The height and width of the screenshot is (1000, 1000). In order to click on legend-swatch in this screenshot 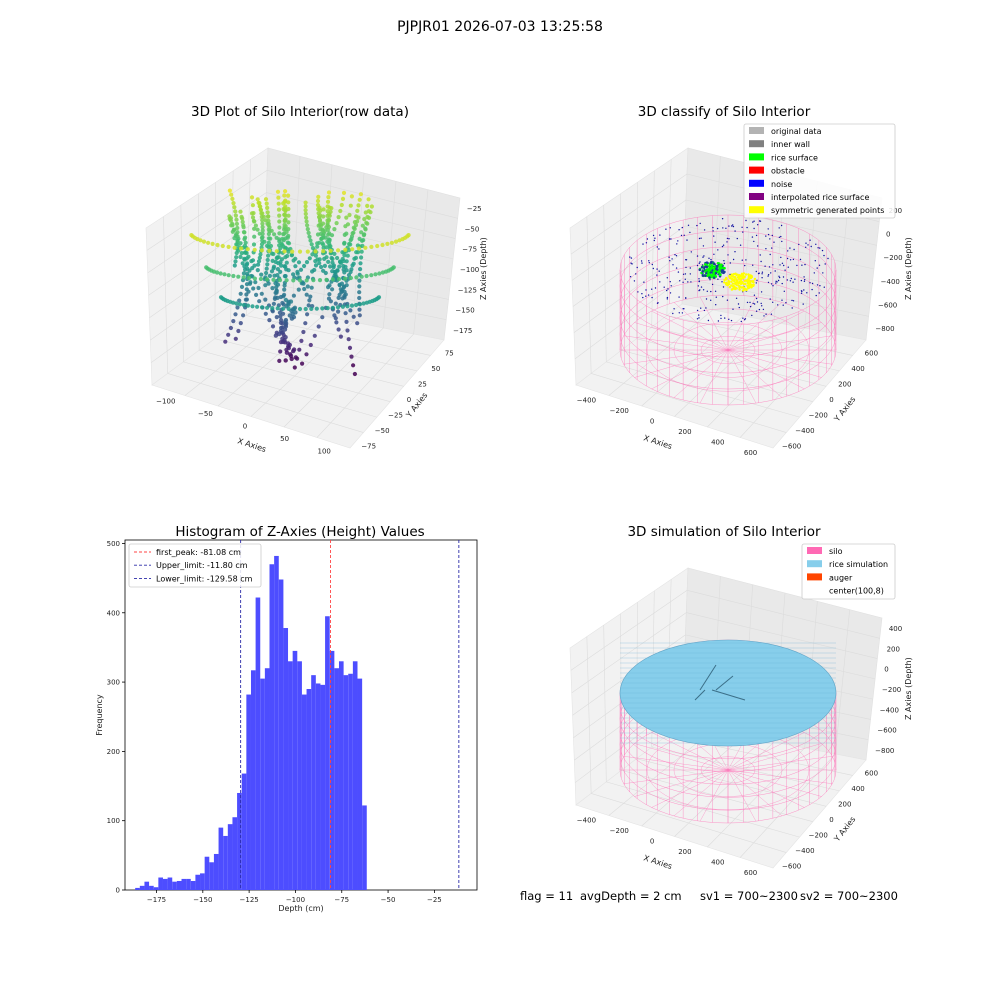, I will do `click(814, 577)`.